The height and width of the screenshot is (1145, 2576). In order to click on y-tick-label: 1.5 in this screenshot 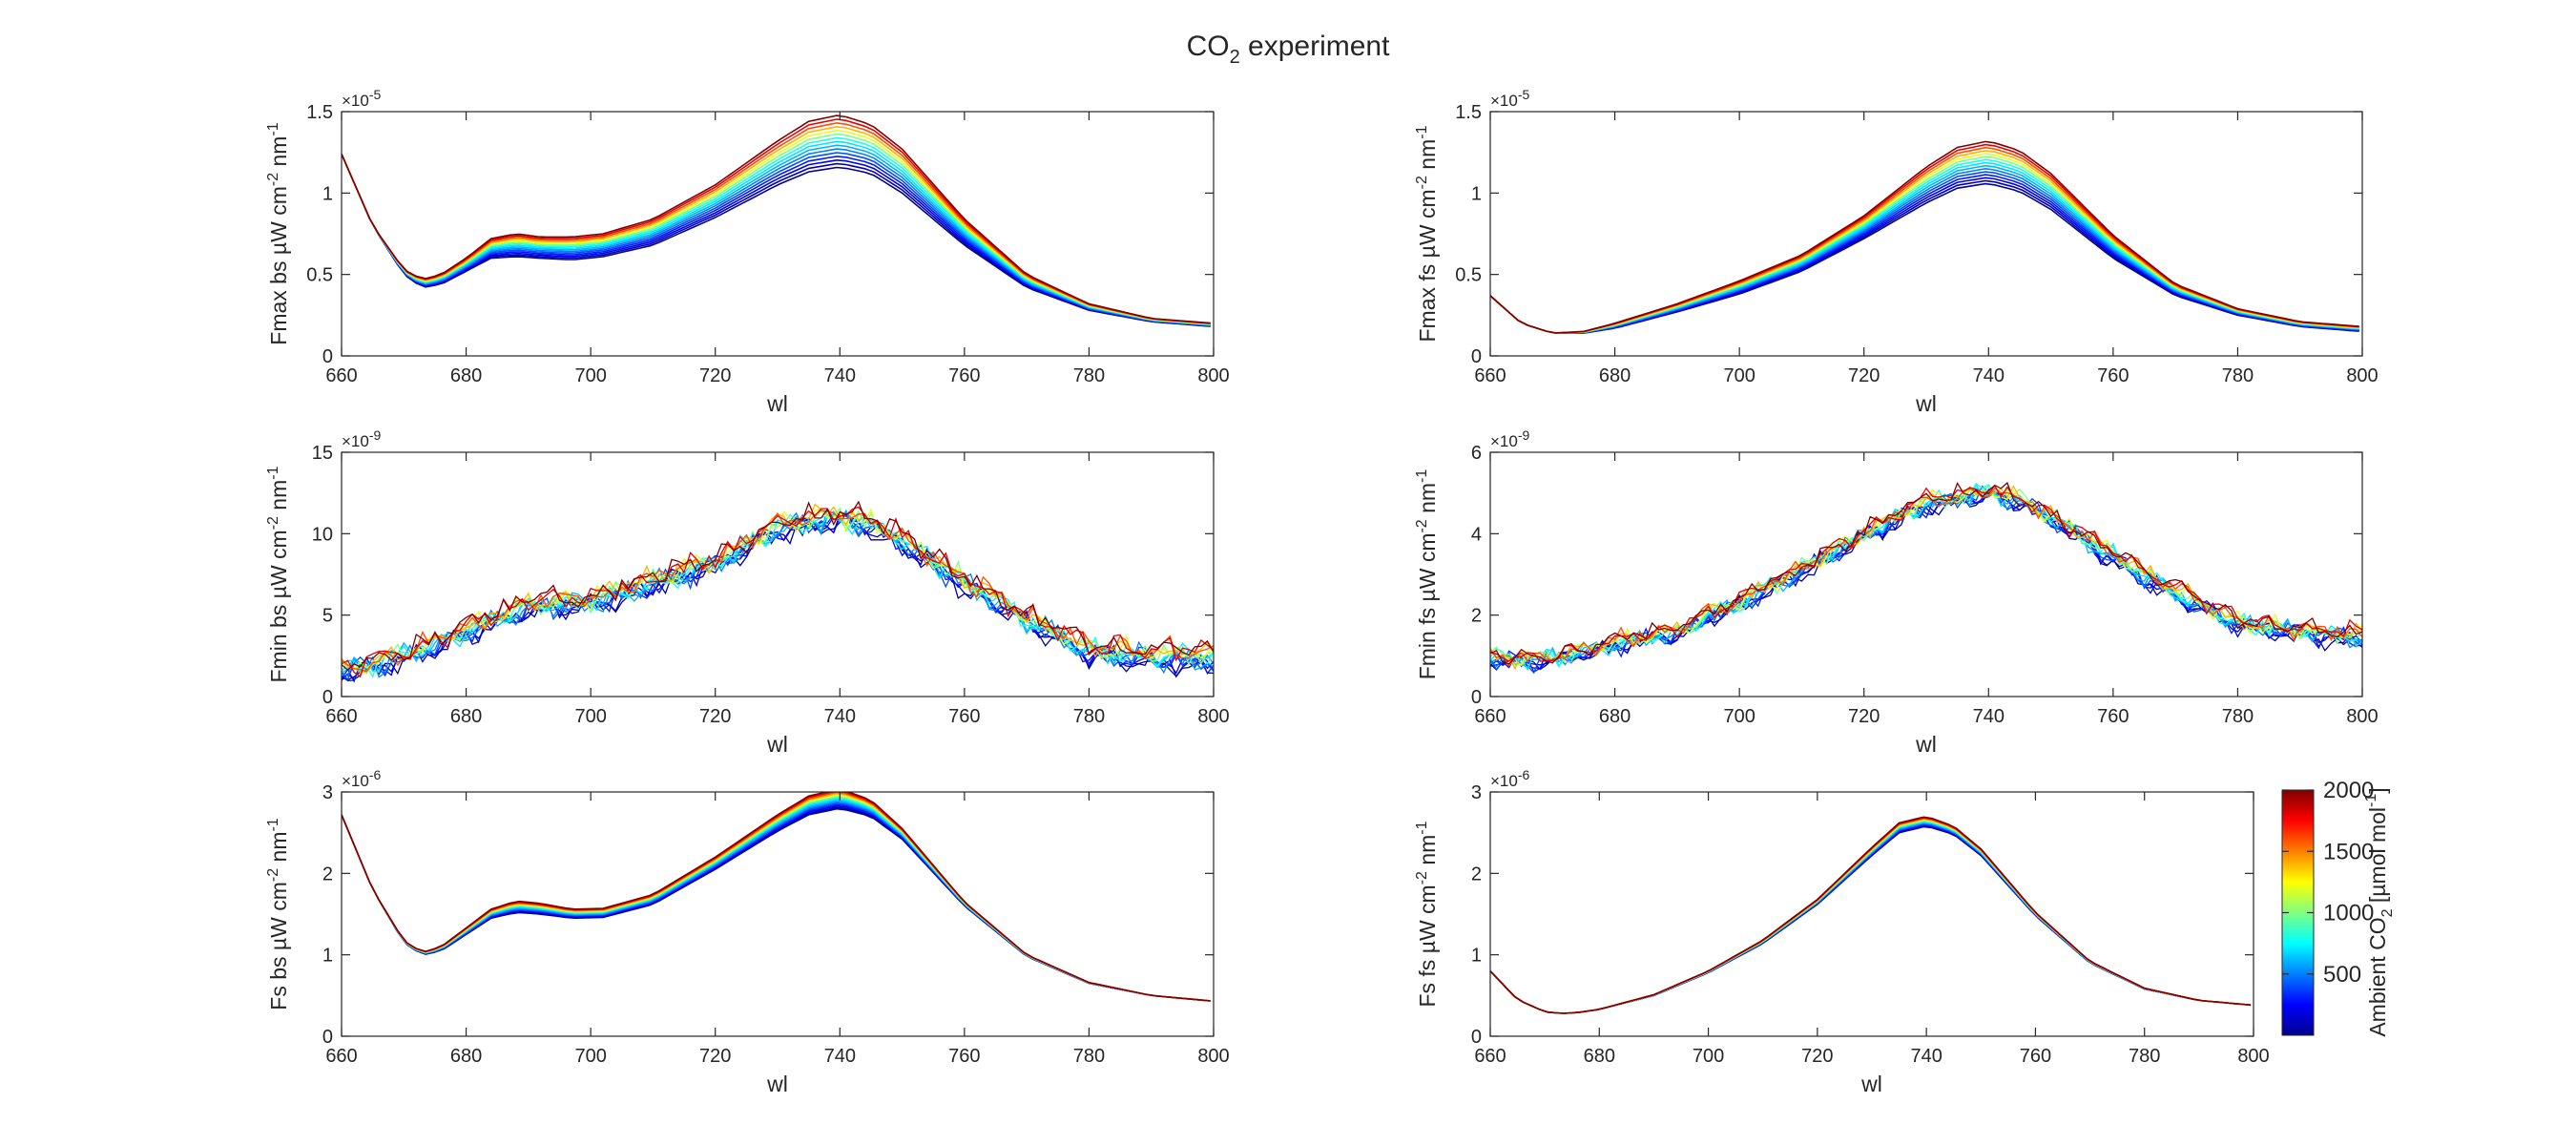, I will do `click(319, 113)`.